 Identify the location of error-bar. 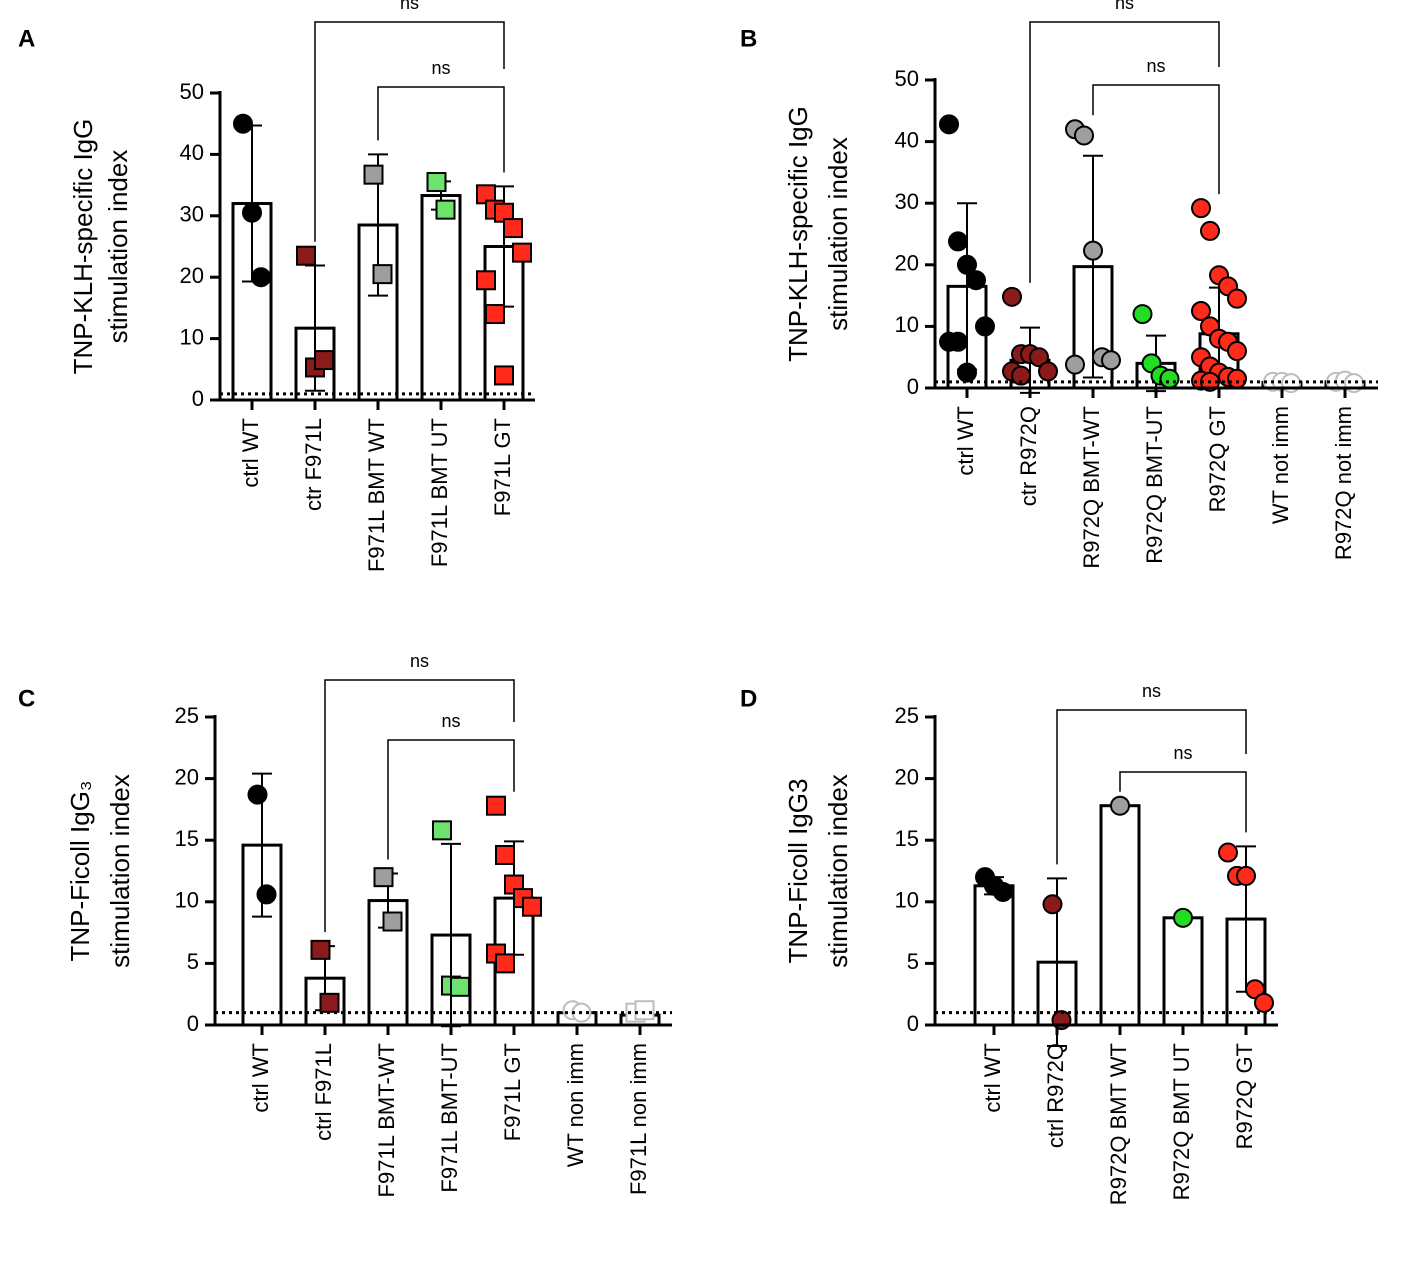
(1093, 266).